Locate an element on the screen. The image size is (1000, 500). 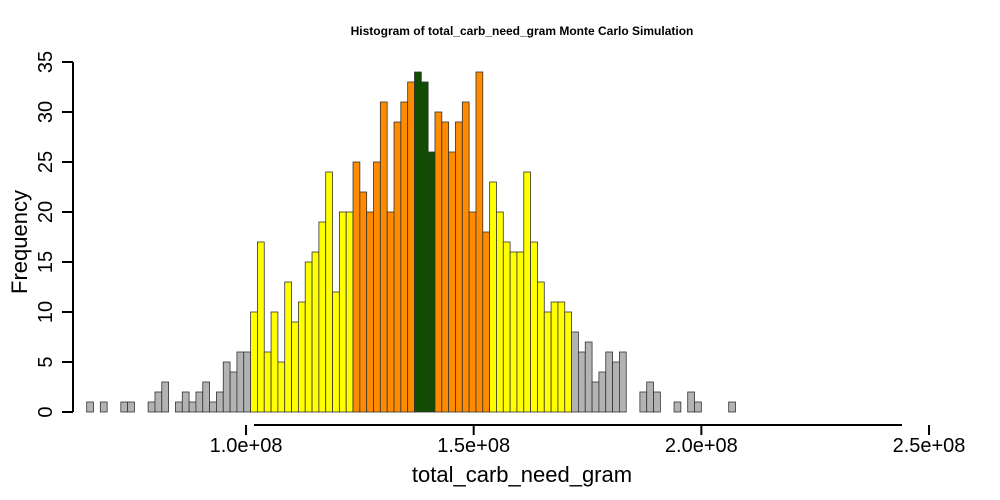
y-tick-label: 0 is located at coordinates (46, 411).